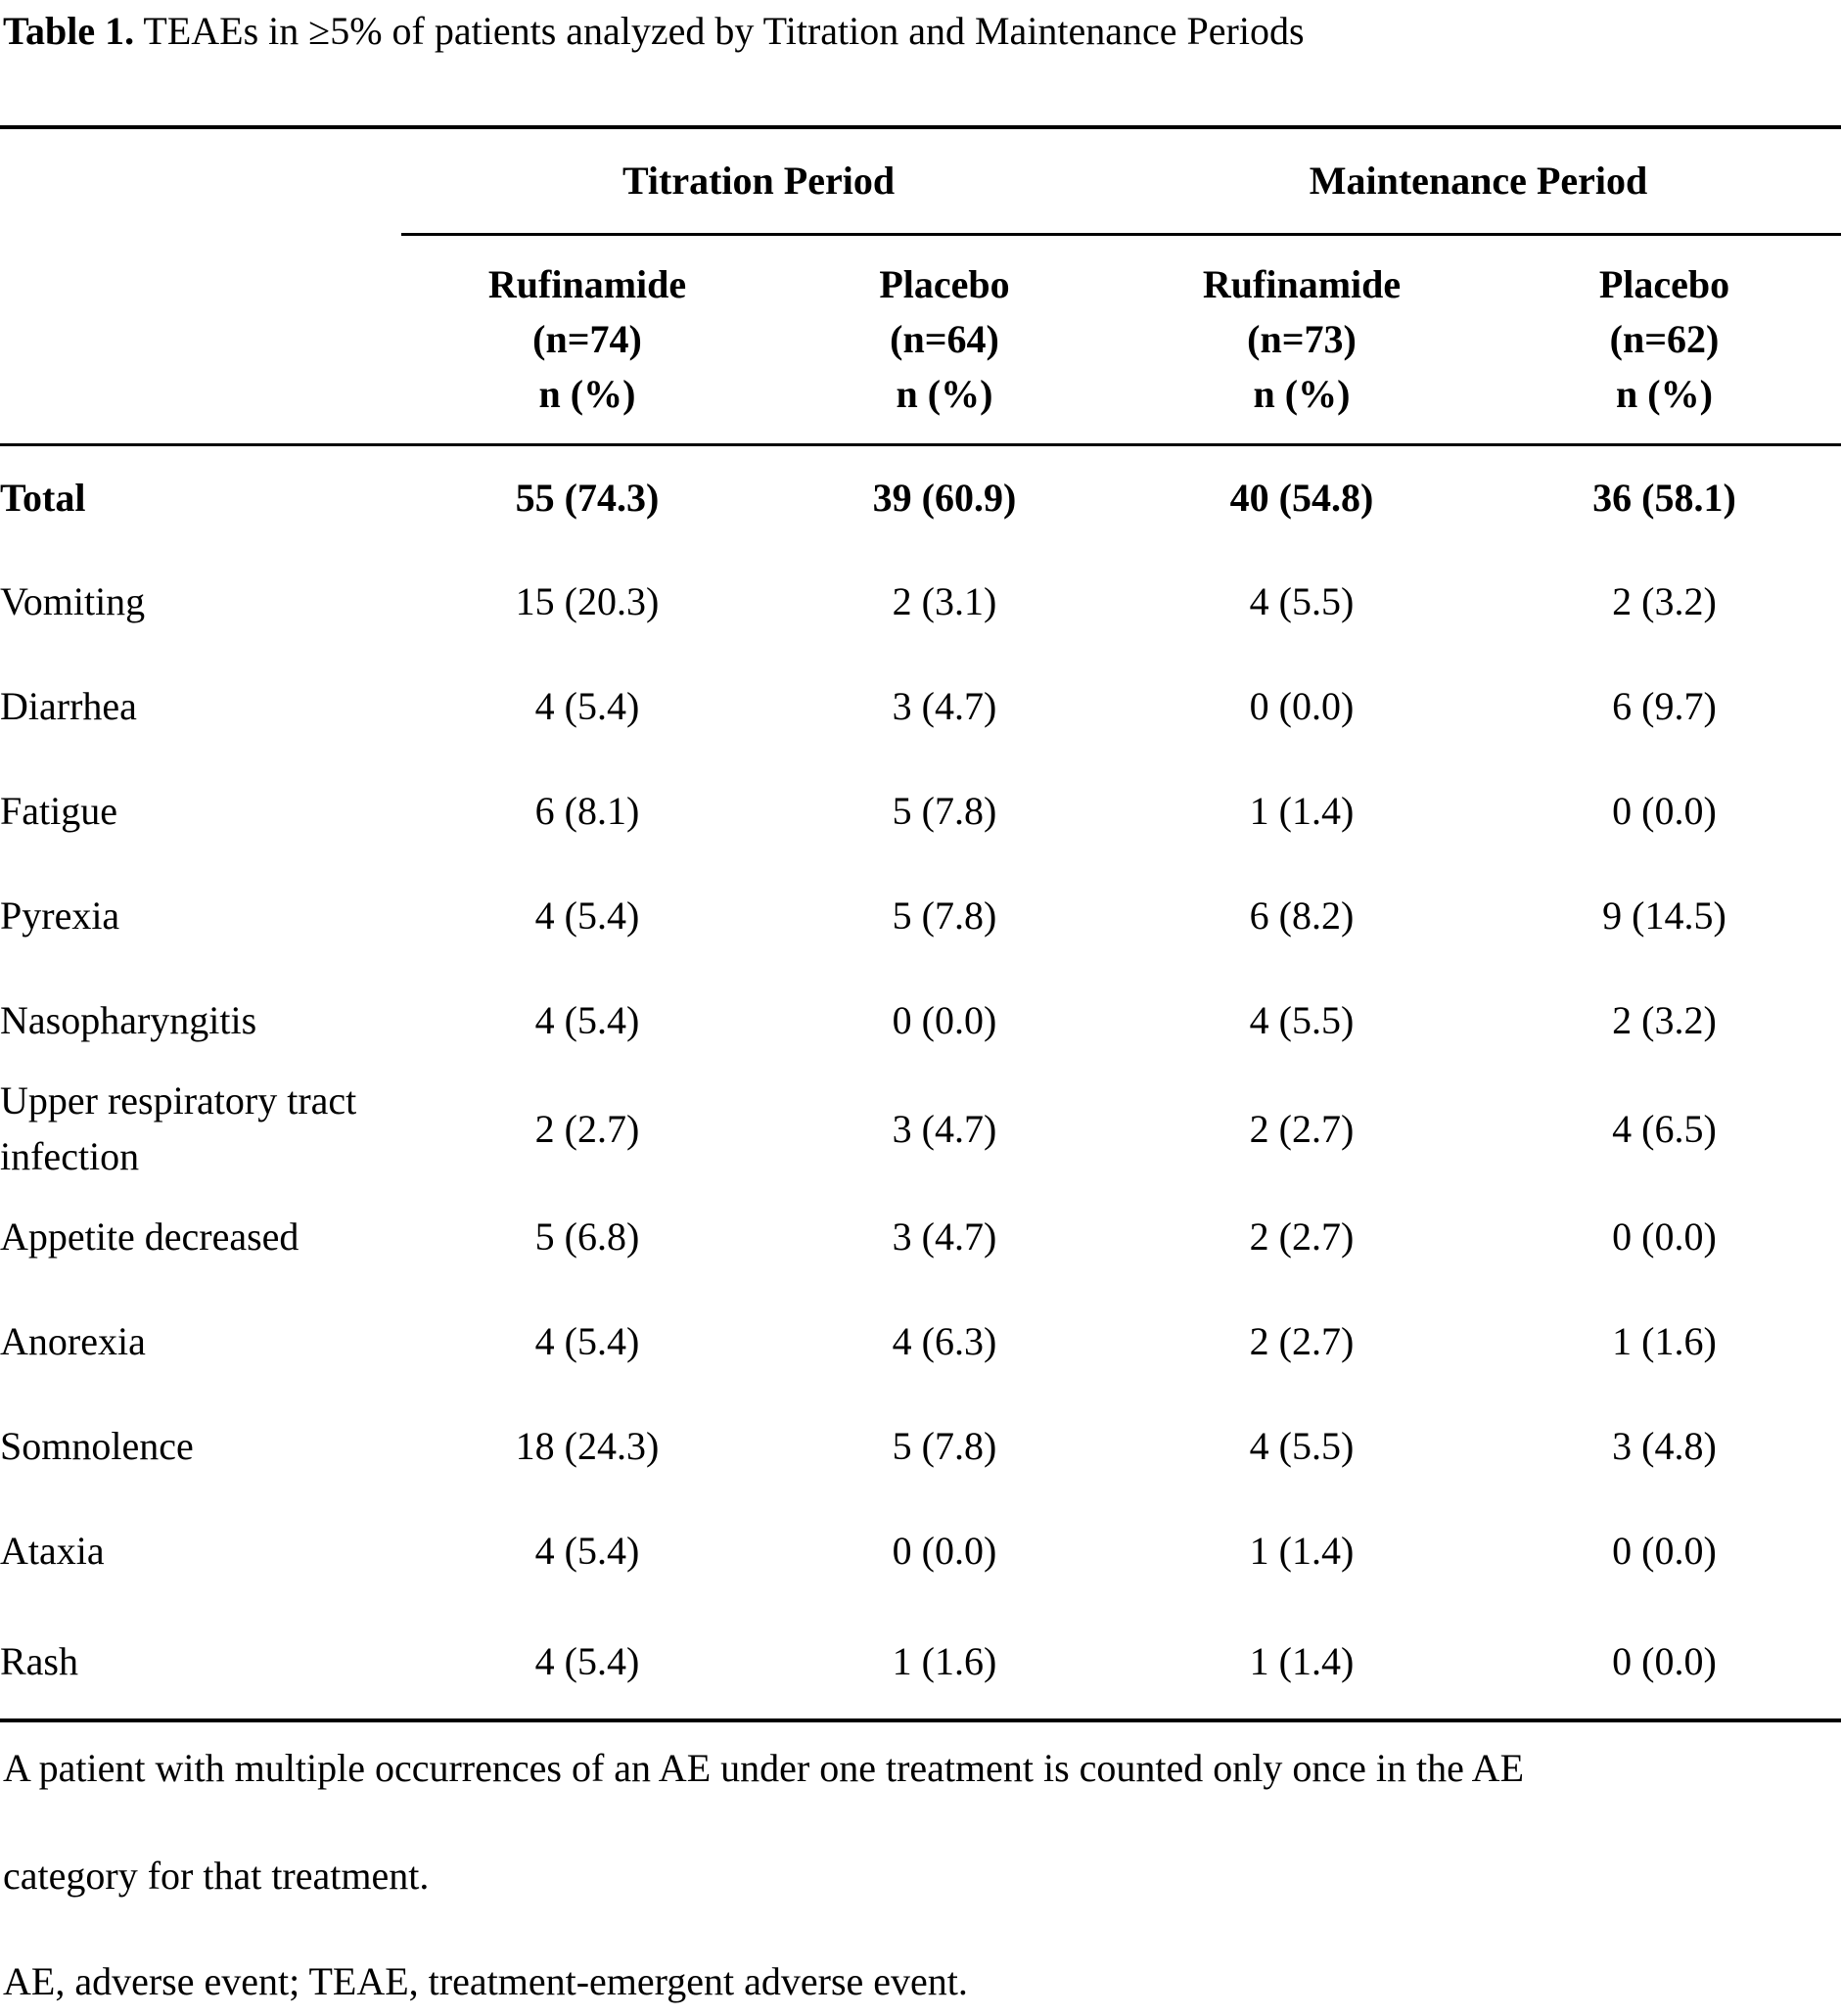 The width and height of the screenshot is (1841, 2016). What do you see at coordinates (587, 811) in the screenshot?
I see `cell-value: 6 (8.1)` at bounding box center [587, 811].